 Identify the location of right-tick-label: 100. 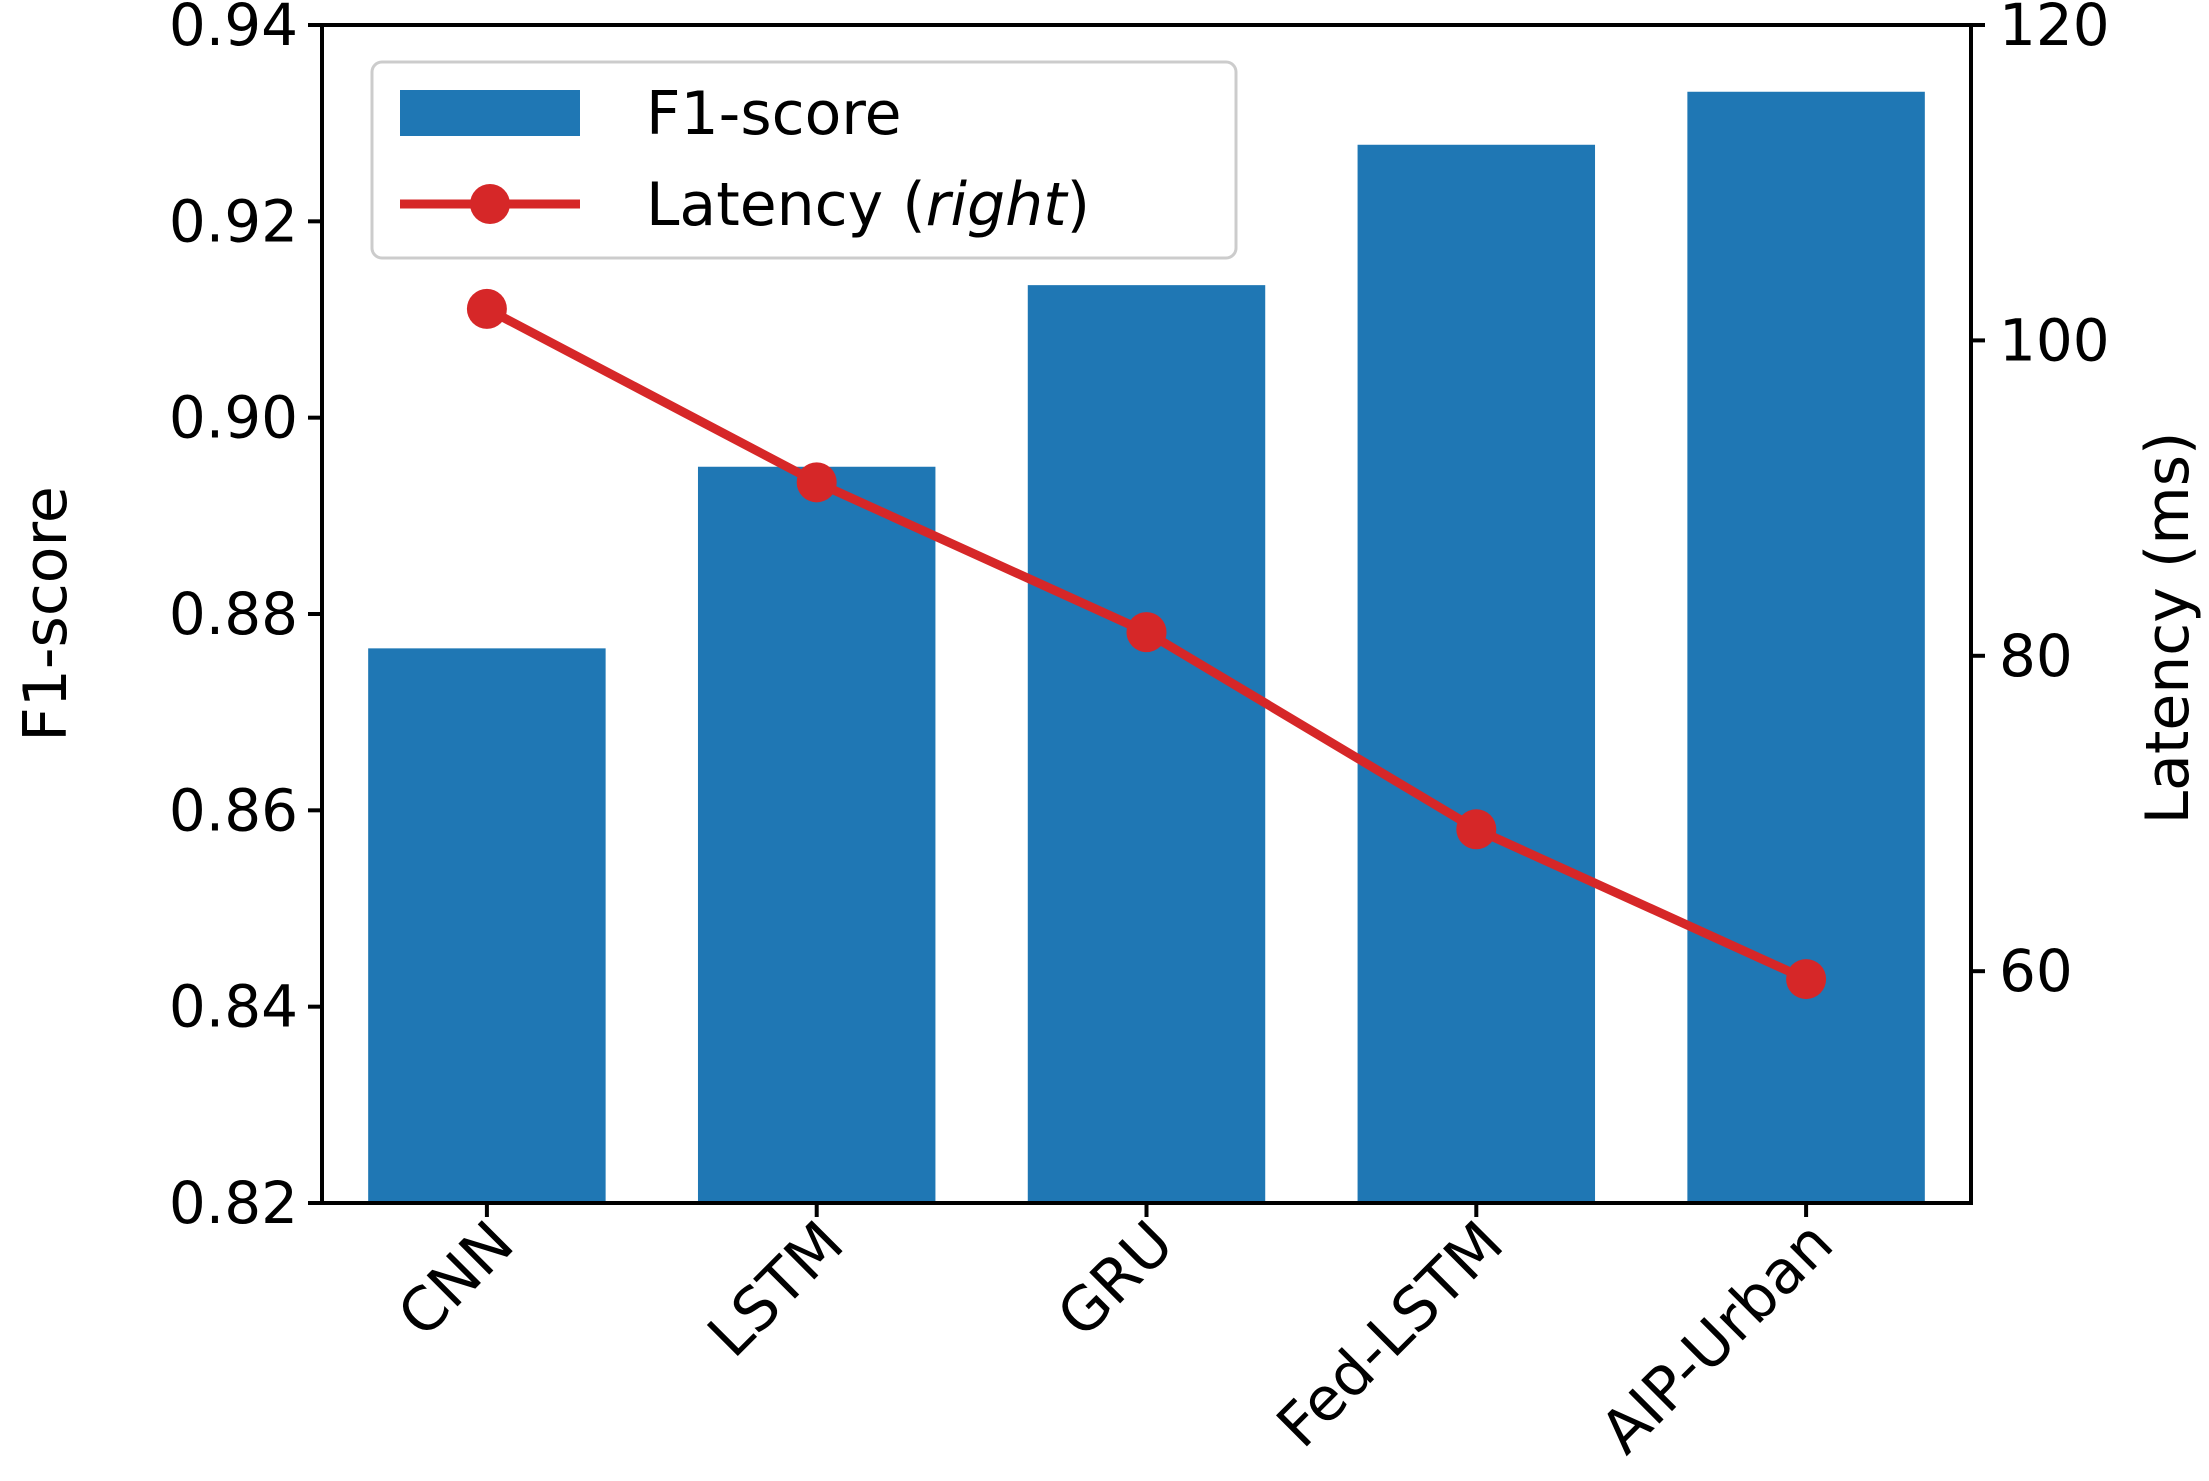
(2054, 340).